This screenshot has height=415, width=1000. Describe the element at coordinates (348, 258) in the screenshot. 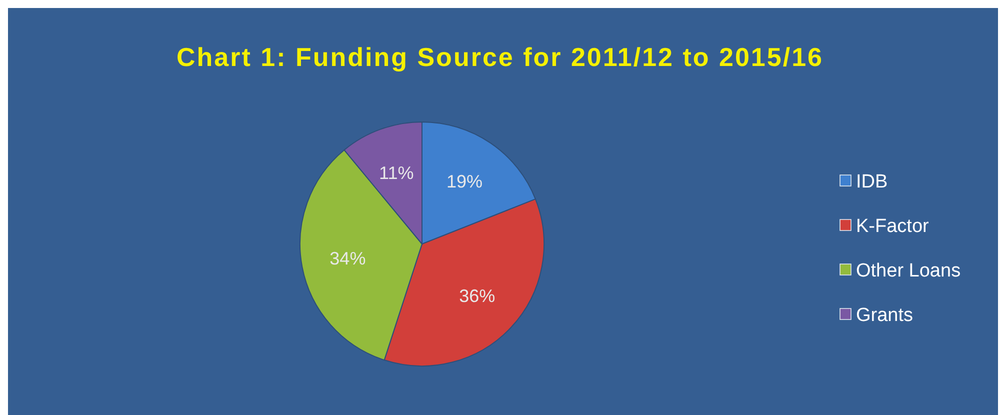

I see `data-label: 34%` at that location.